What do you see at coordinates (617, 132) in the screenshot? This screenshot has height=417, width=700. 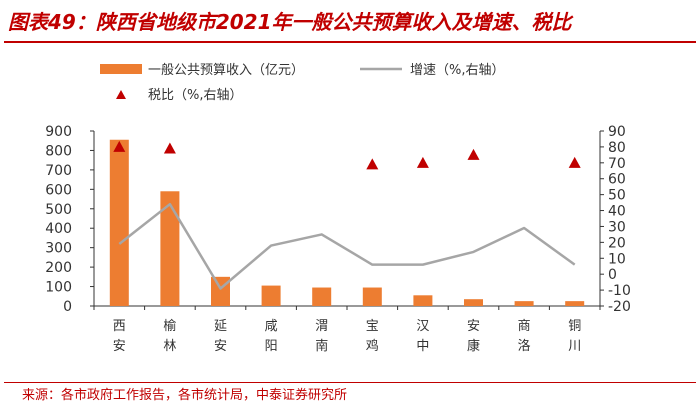 I see `right-axis-tick-label: 90` at bounding box center [617, 132].